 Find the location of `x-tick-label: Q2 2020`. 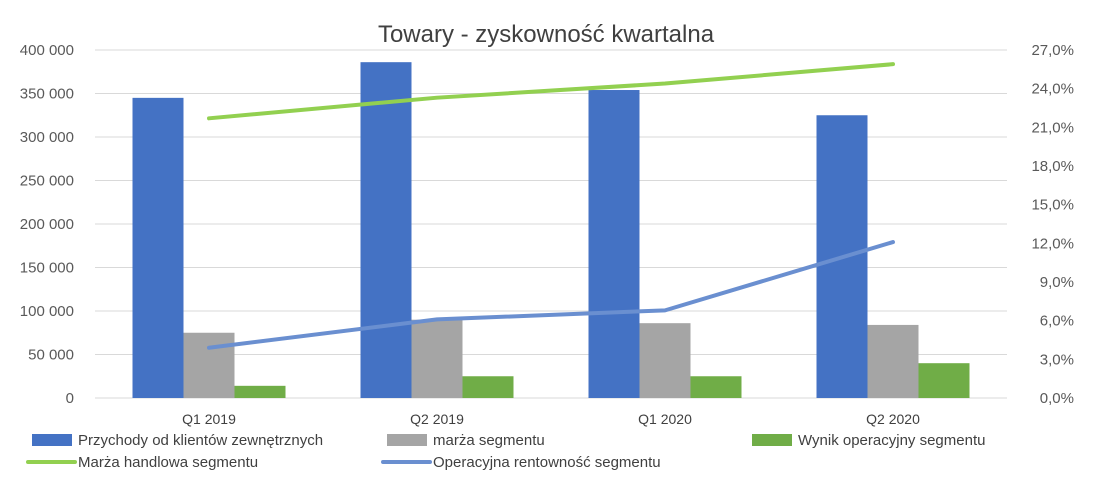

x-tick-label: Q2 2020 is located at coordinates (893, 419).